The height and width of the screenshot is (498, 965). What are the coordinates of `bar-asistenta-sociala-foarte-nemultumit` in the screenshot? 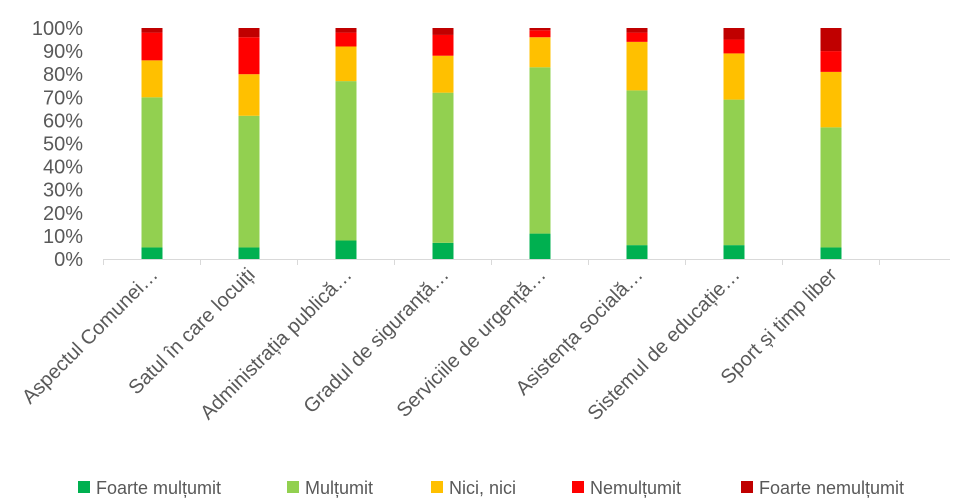 It's located at (637, 30).